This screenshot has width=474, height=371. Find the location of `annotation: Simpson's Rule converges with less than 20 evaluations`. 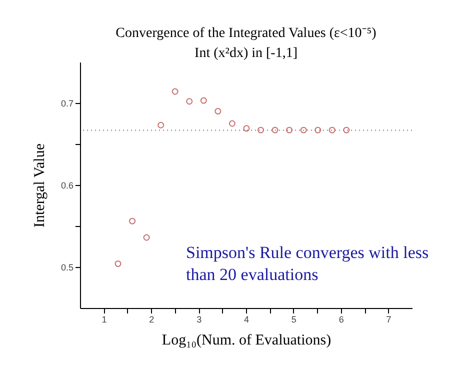

annotation: Simpson's Rule converges with less than 20 evaluations is located at coordinates (307, 263).